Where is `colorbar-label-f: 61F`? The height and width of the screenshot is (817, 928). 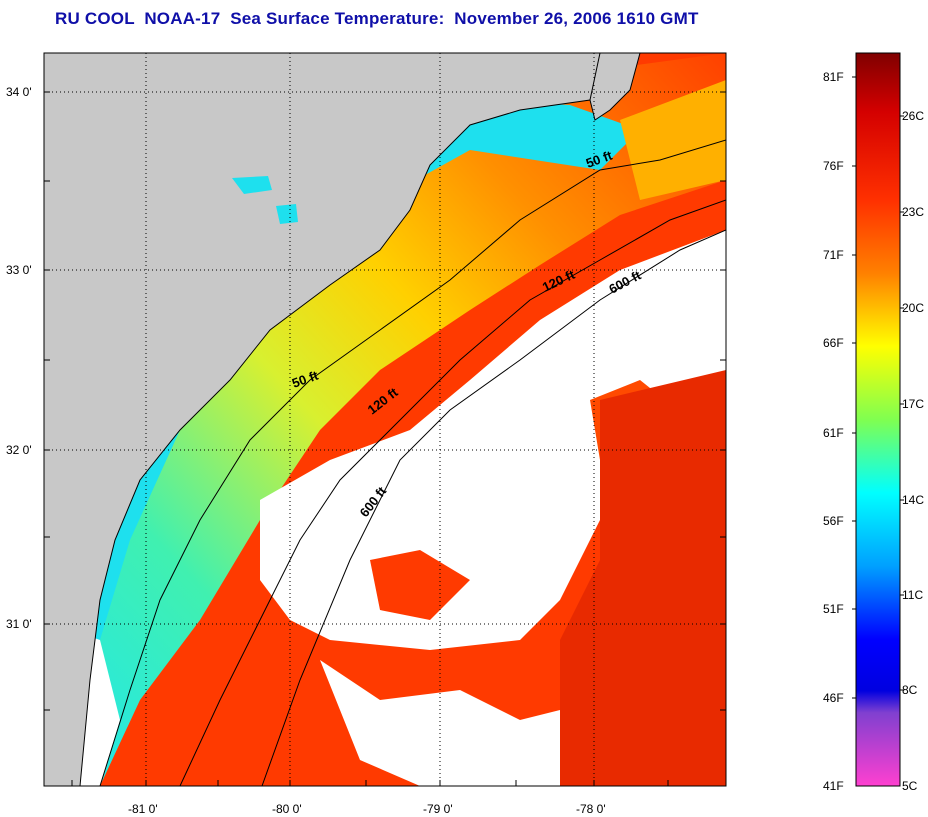 colorbar-label-f: 61F is located at coordinates (833, 433).